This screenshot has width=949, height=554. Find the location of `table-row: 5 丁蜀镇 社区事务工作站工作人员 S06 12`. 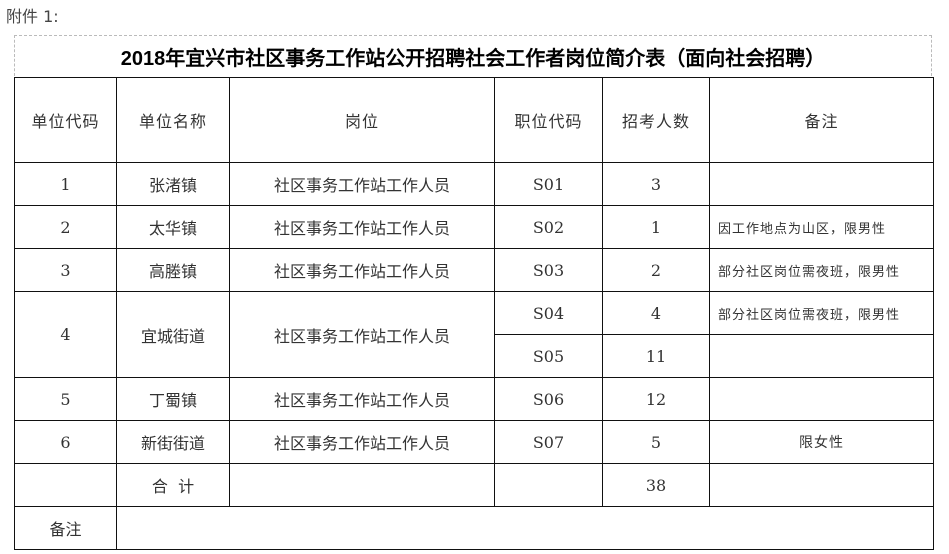

table-row: 5 丁蜀镇 社区事务工作站工作人员 S06 12 is located at coordinates (474, 399).